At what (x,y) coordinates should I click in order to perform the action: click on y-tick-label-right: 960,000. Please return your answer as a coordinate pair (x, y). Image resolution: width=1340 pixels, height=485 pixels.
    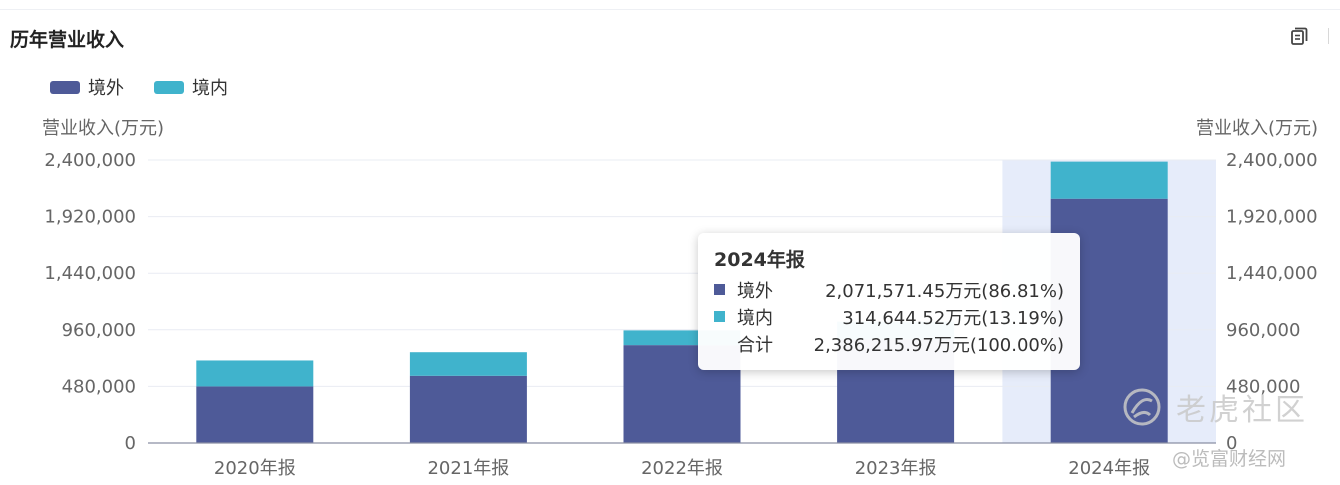
    Looking at the image, I should click on (1263, 330).